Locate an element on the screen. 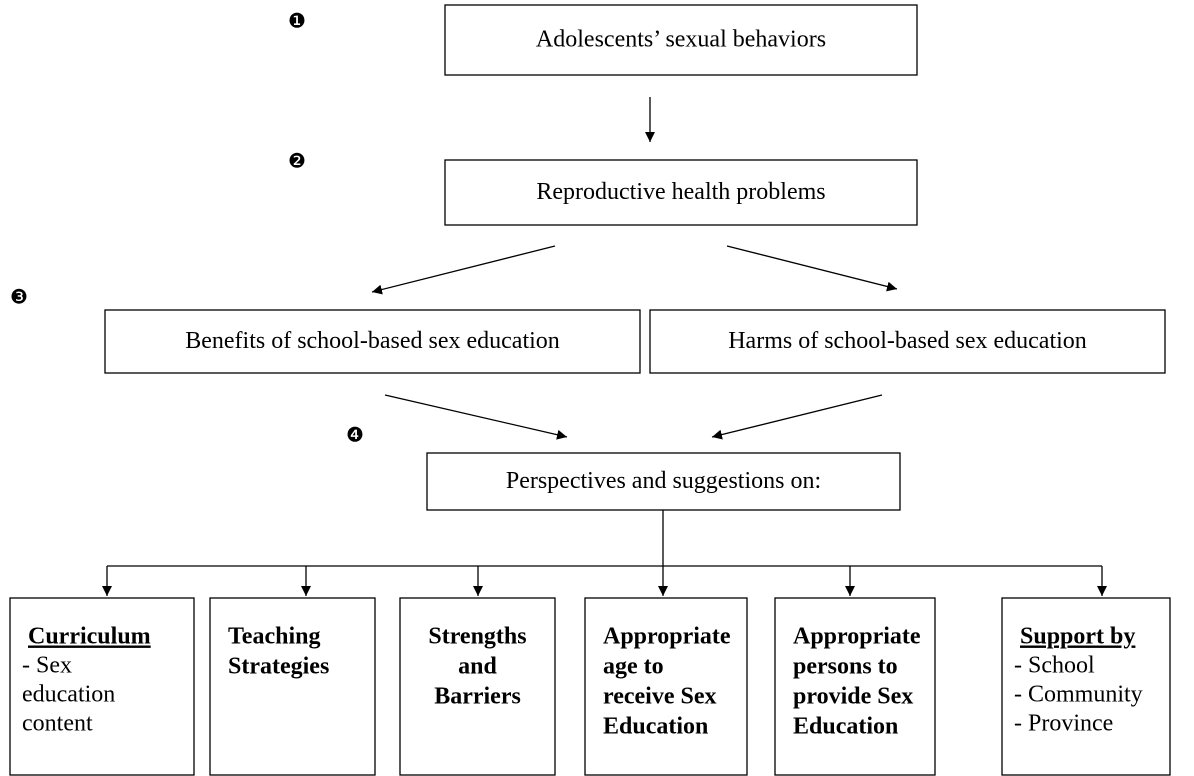  node-label: Harms of school-based sex education is located at coordinates (907, 341).